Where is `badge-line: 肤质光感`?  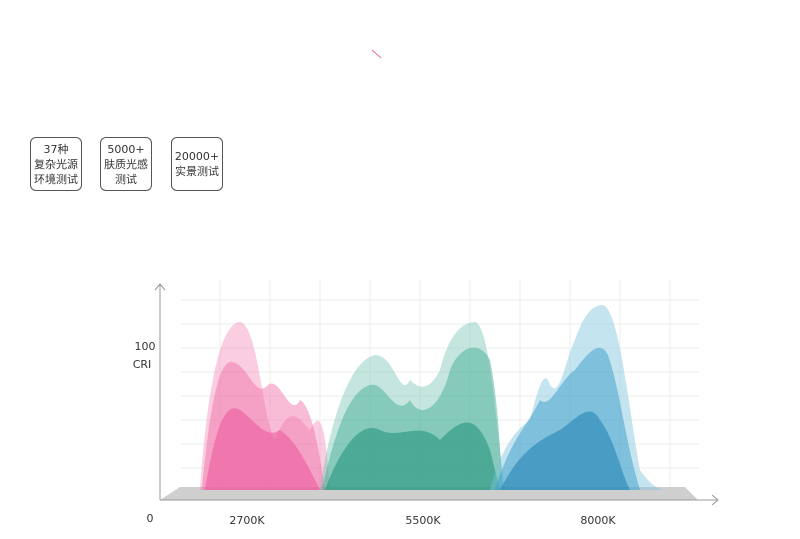 badge-line: 肤质光感 is located at coordinates (126, 164).